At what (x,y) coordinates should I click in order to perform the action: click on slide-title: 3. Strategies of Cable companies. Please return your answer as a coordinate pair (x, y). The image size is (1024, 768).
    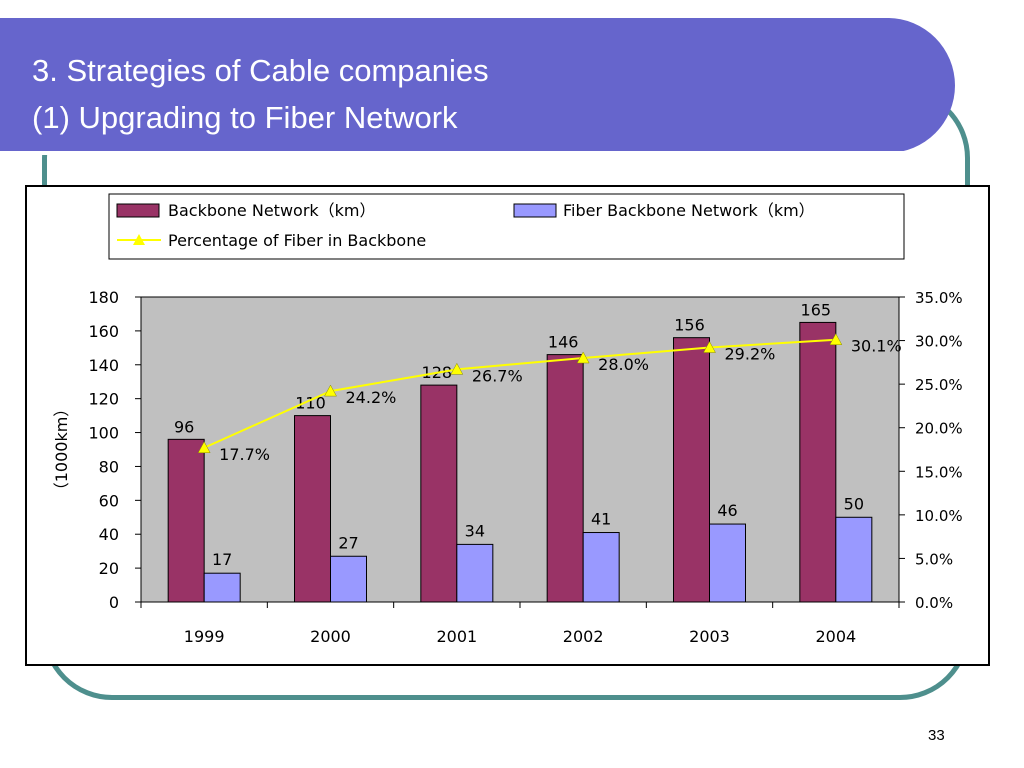
    Looking at the image, I should click on (260, 70).